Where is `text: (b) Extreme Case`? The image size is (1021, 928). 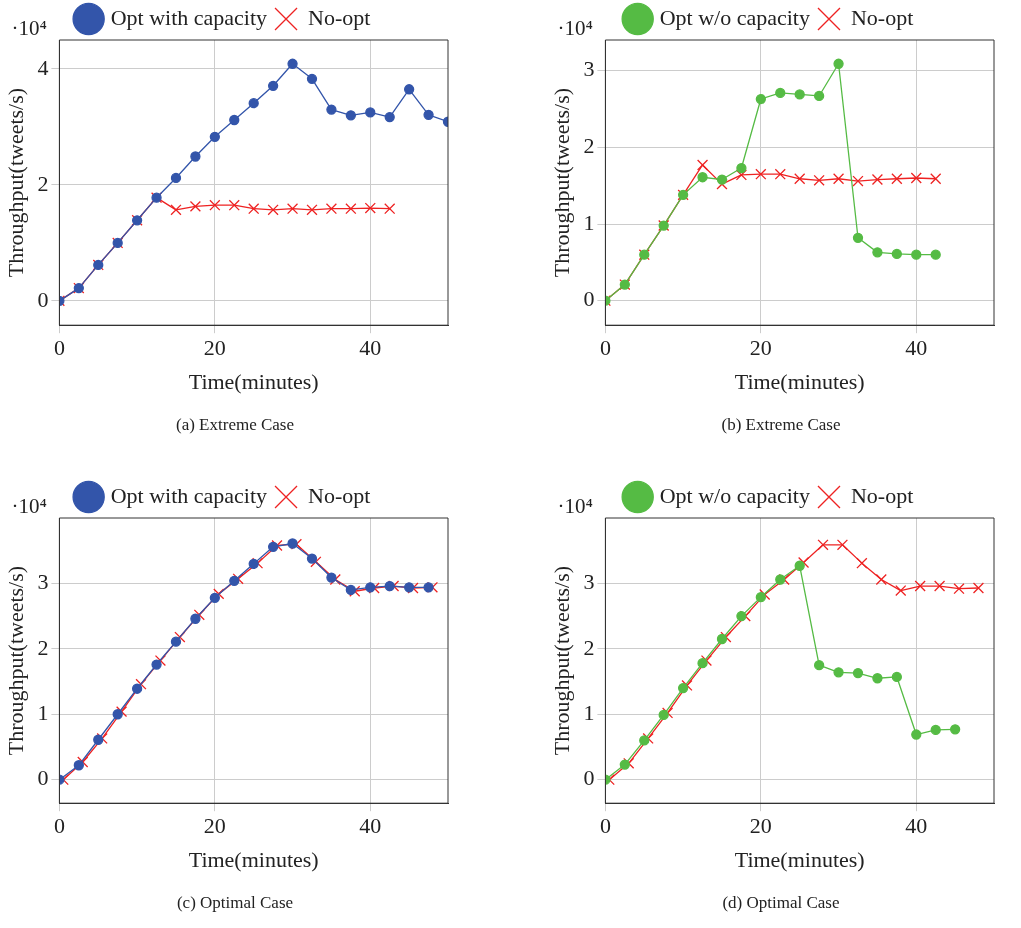 text: (b) Extreme Case is located at coordinates (781, 425).